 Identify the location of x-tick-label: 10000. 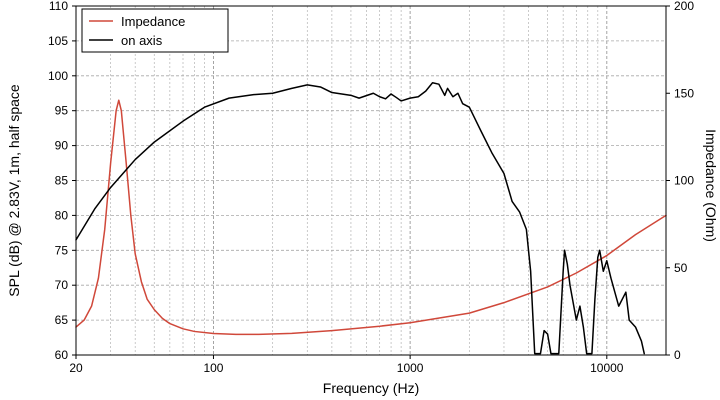
(607, 368).